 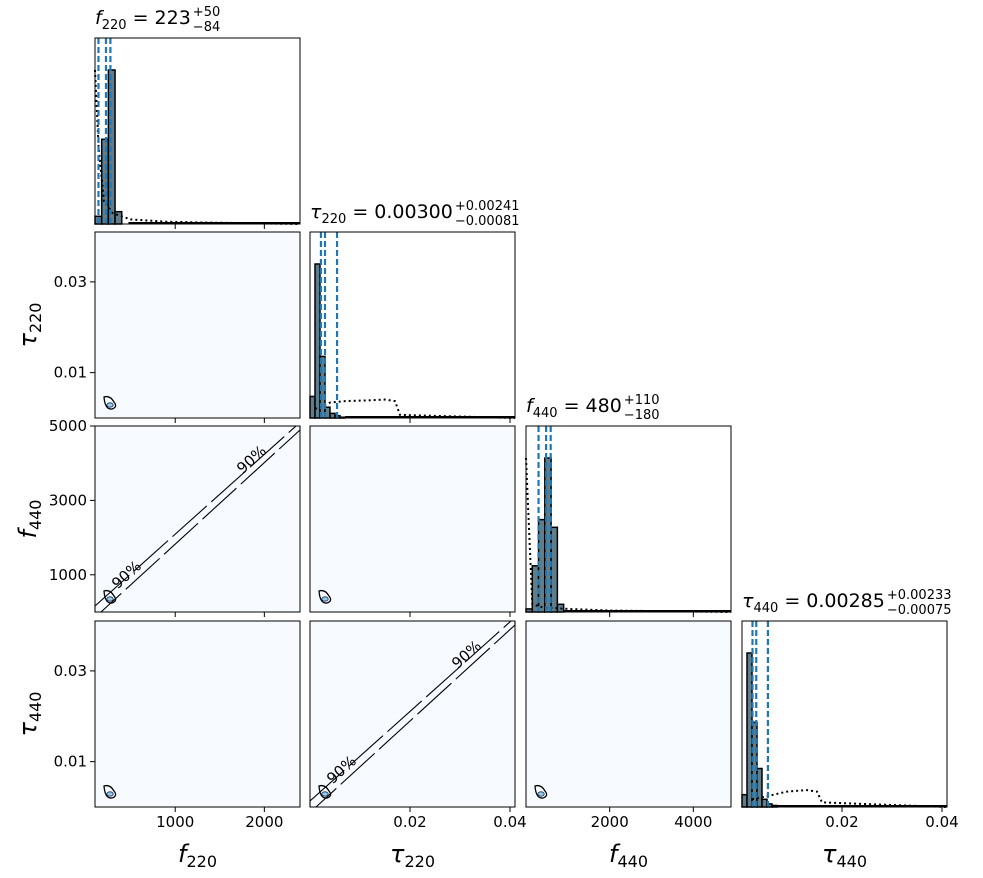 I want to click on diag-panel-tau220, so click(x=412, y=325).